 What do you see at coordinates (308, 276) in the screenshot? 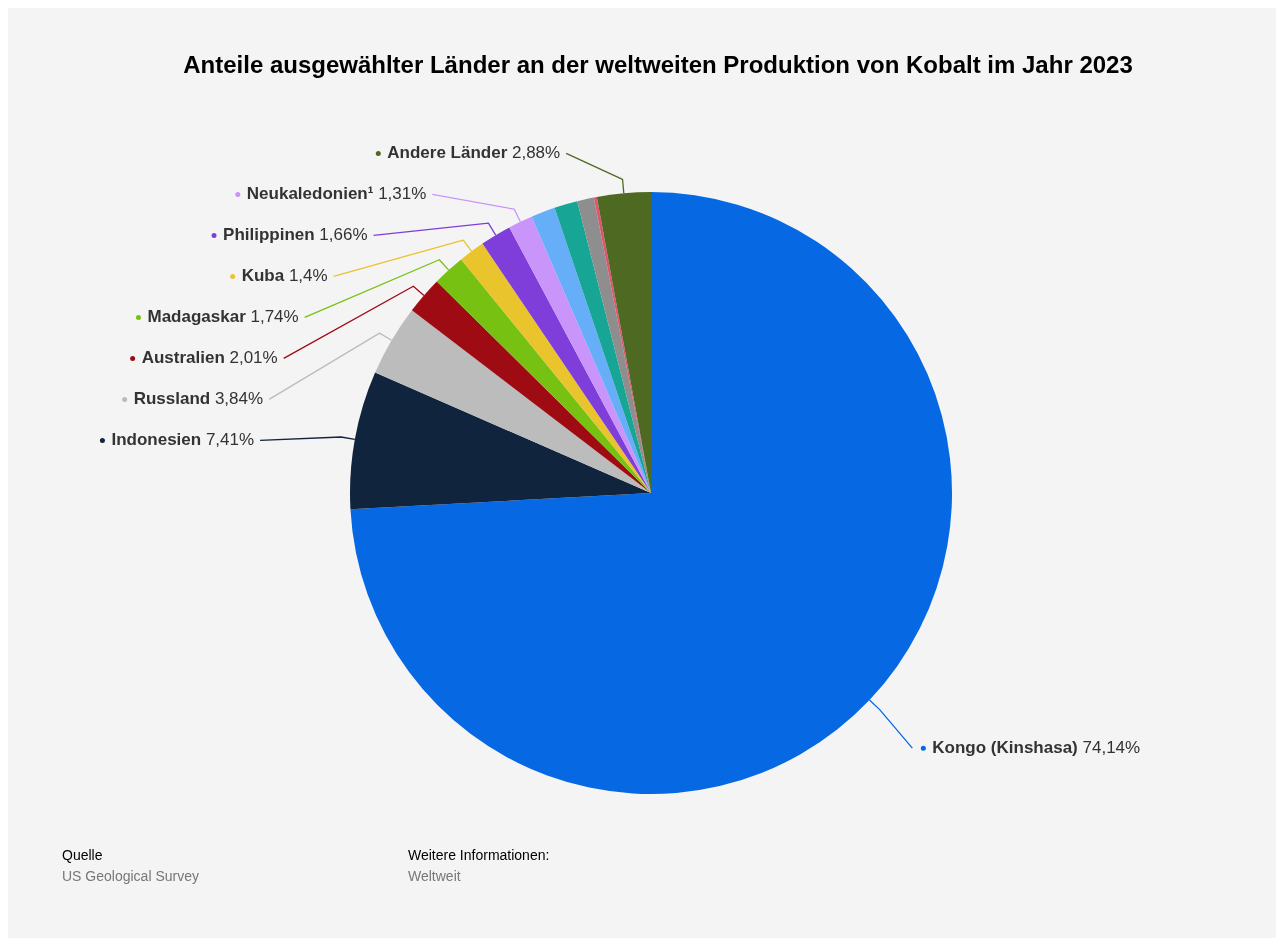
I see `data-label: 1,4%` at bounding box center [308, 276].